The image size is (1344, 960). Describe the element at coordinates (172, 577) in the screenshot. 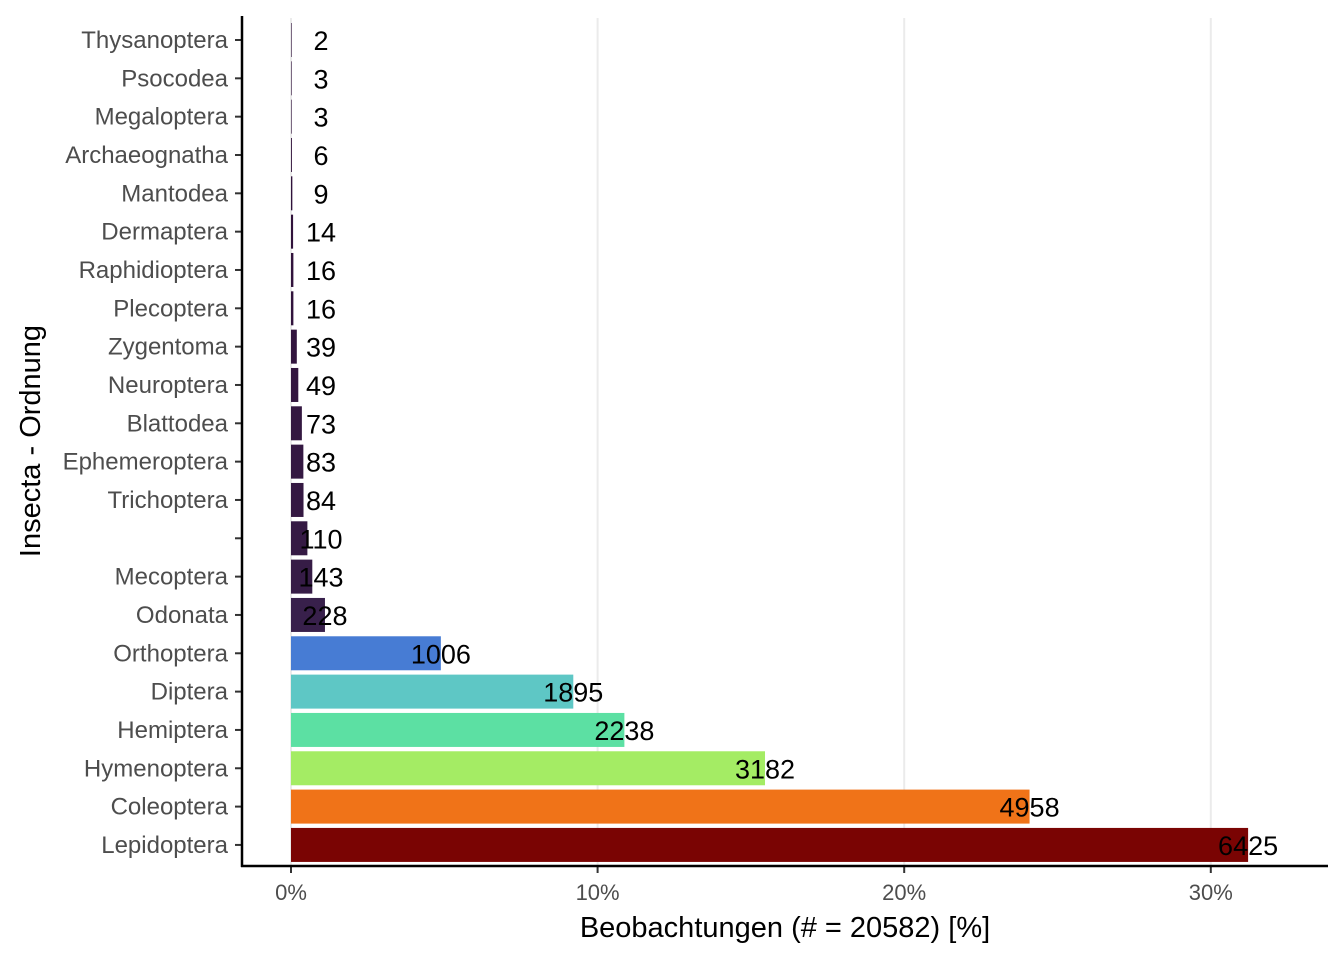

I see `y-tick-label-14: Mecoptera` at that location.